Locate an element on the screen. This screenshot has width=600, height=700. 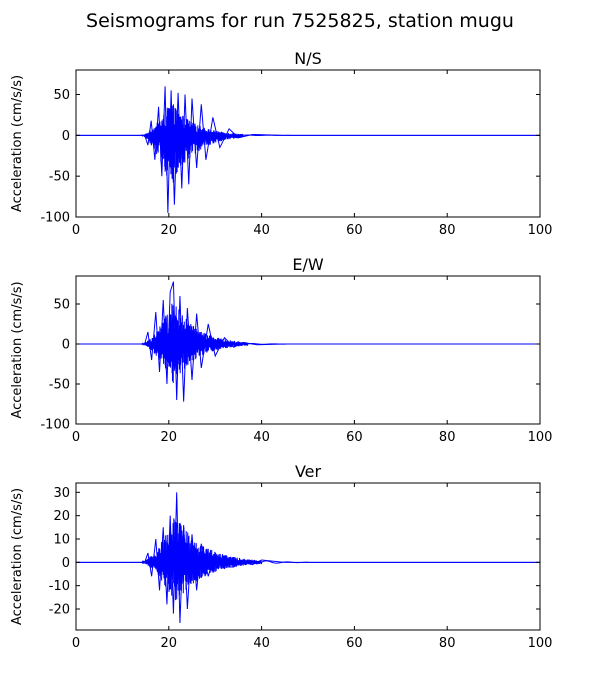
y-tick-label: 30 is located at coordinates (61, 493).